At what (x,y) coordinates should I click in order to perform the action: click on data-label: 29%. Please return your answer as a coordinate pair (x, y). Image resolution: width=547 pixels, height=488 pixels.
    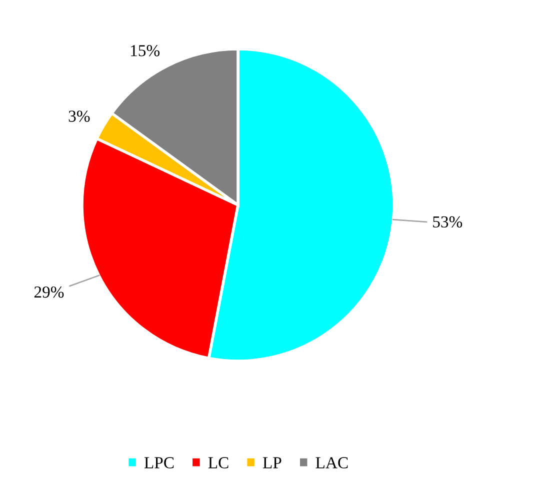
    Looking at the image, I should click on (49, 292).